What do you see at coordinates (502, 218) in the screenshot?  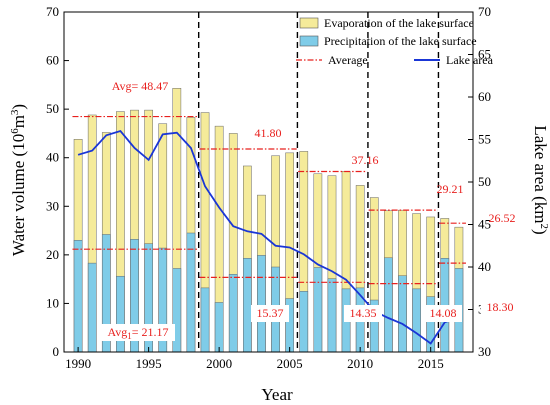 I see `evaporation-average-label: 26.52` at bounding box center [502, 218].